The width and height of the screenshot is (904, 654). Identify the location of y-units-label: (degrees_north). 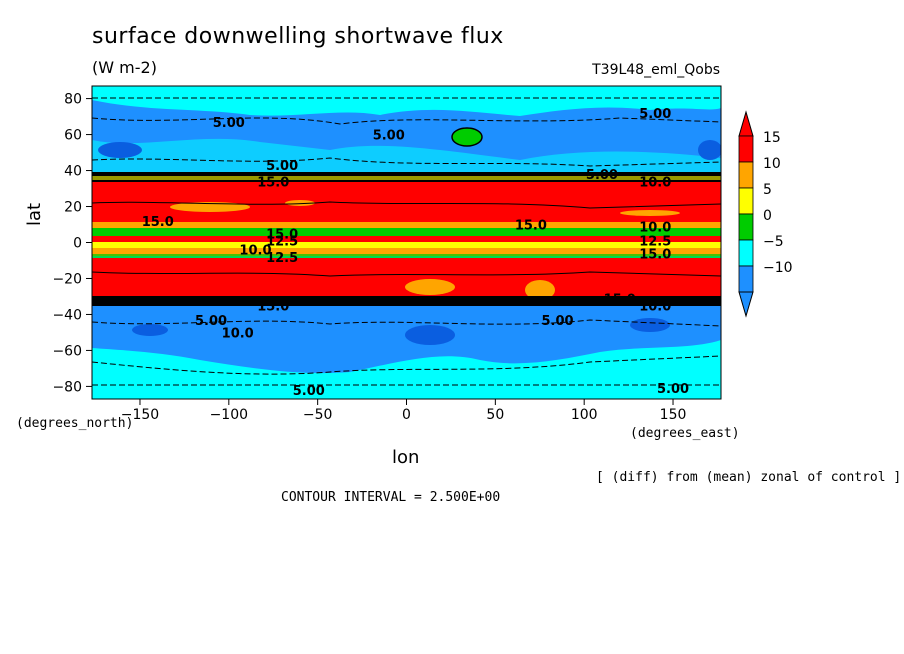
(75, 423).